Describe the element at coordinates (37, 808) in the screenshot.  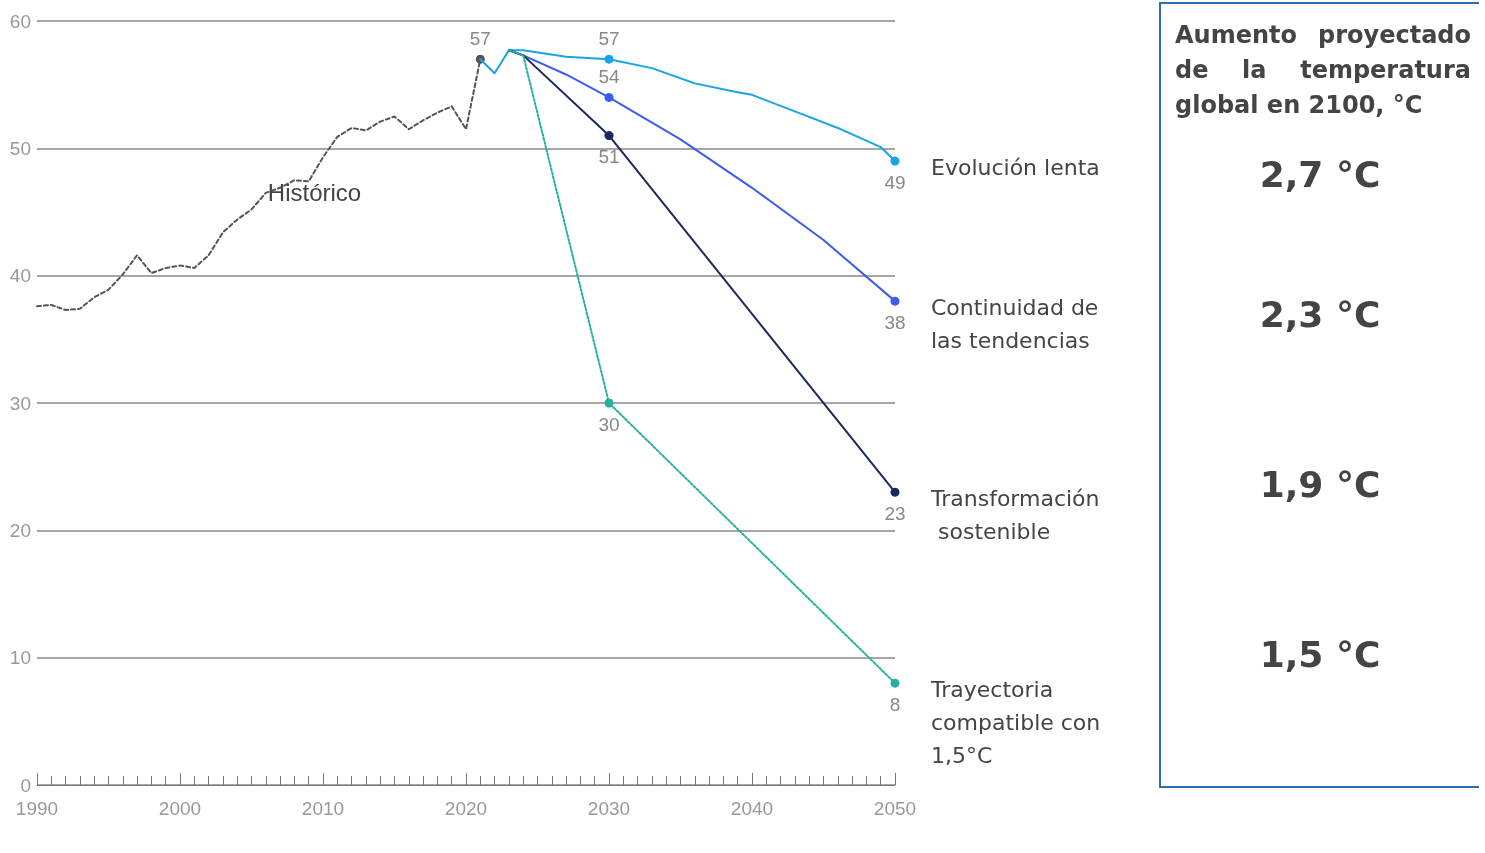
I see `x-tick-label: 1990` at that location.